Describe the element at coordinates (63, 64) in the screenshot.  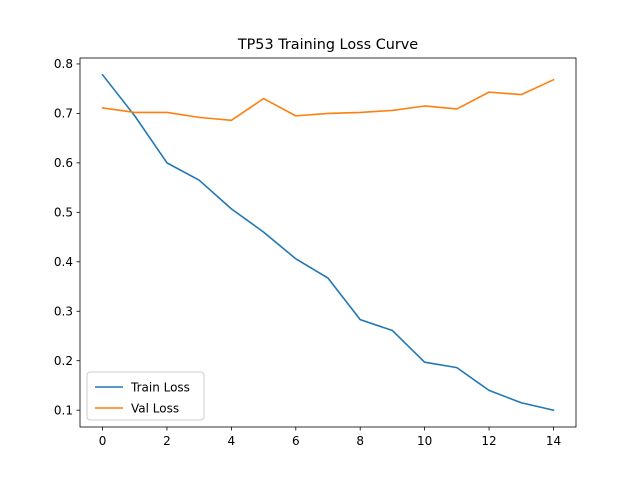
I see `y-tick-label: 0.8` at that location.